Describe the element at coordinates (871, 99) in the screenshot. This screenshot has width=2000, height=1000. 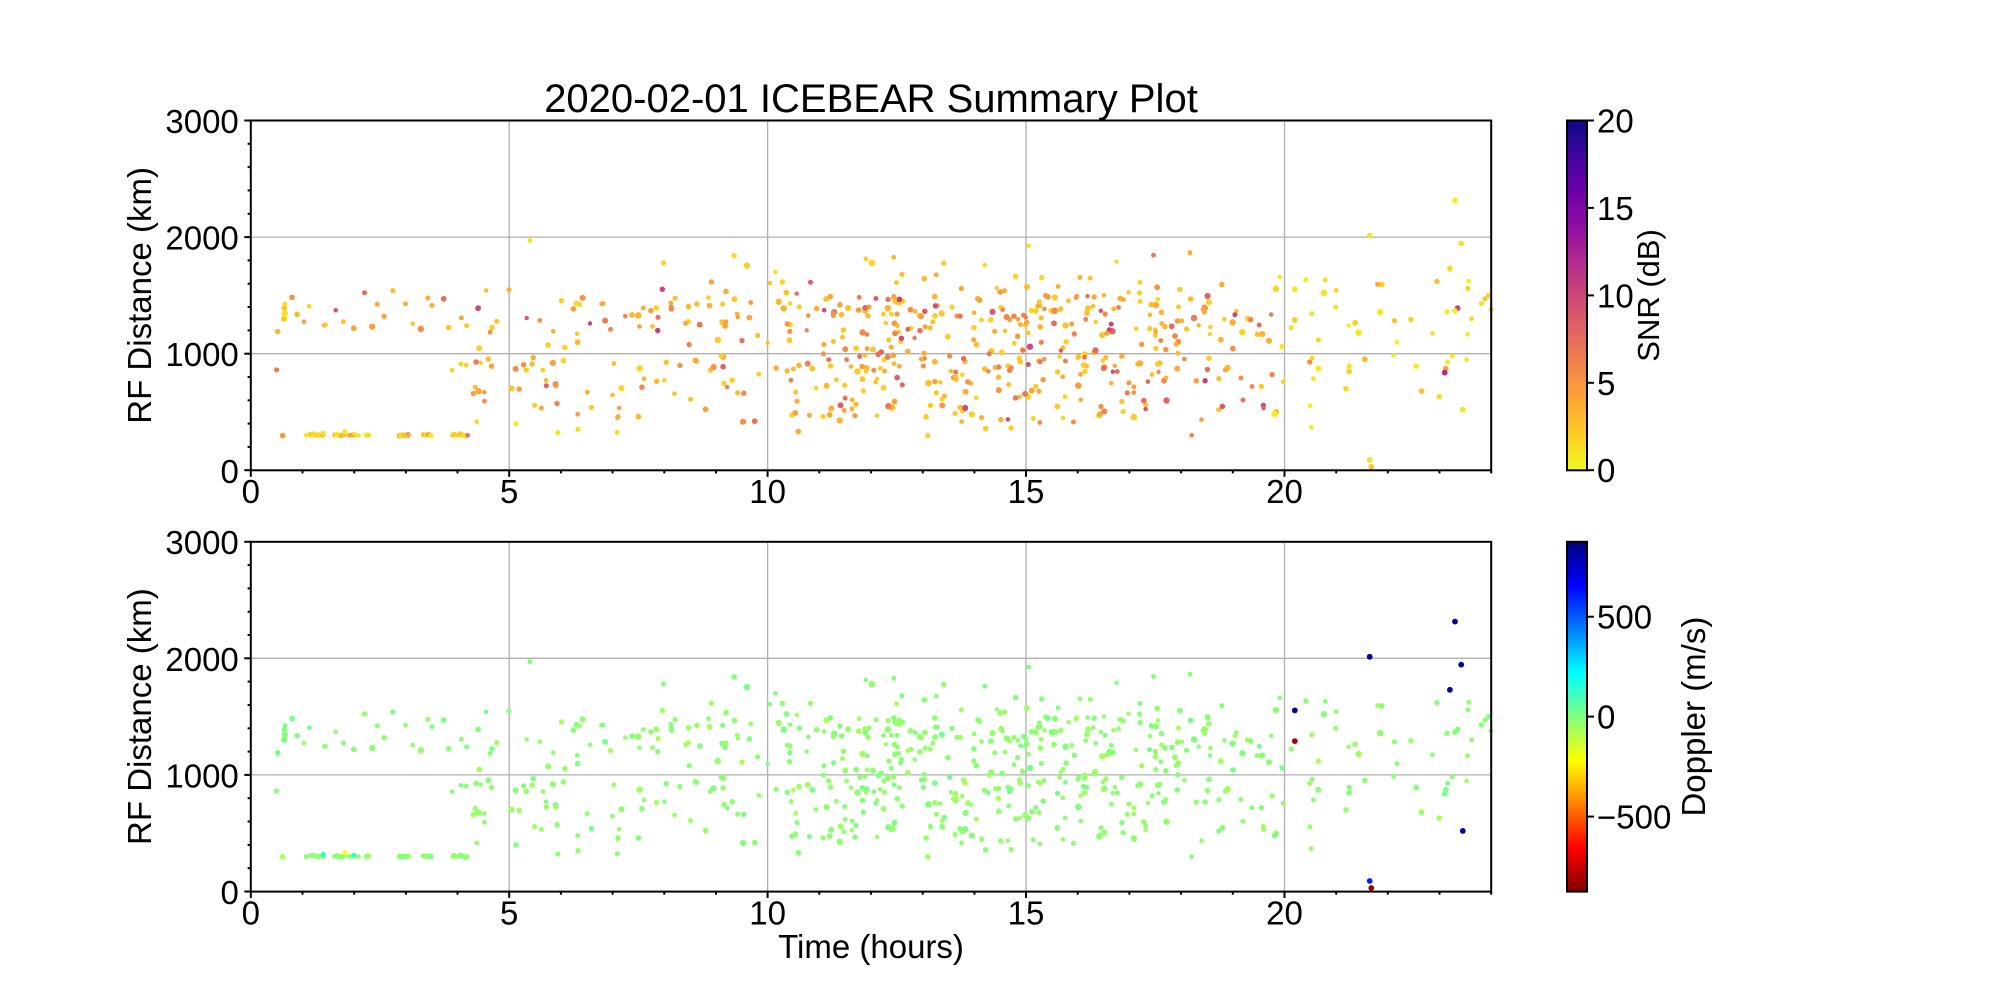
I see `svg-text:2020-02-01 ICEBEAR Summary Plo: 2020-02-01 ICEBEAR Summary Plot` at that location.